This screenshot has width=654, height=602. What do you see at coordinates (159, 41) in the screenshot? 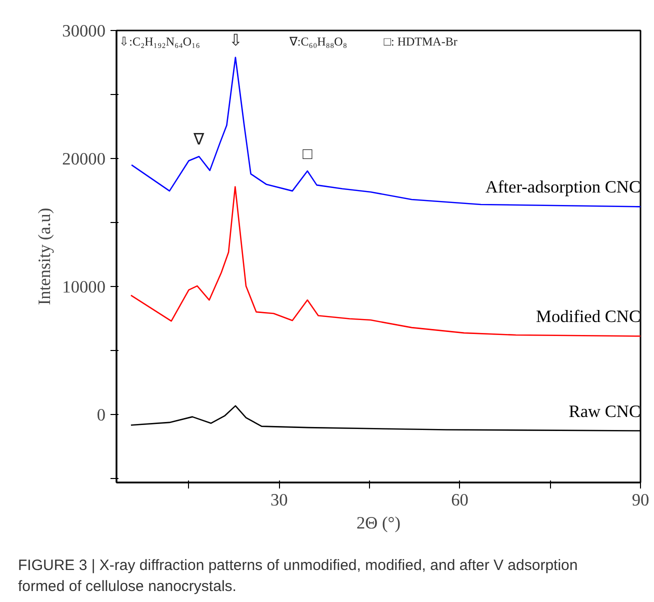
I see `annotation: ⇩:C₂H₁₉₂N₆₄O₁₆` at bounding box center [159, 41].